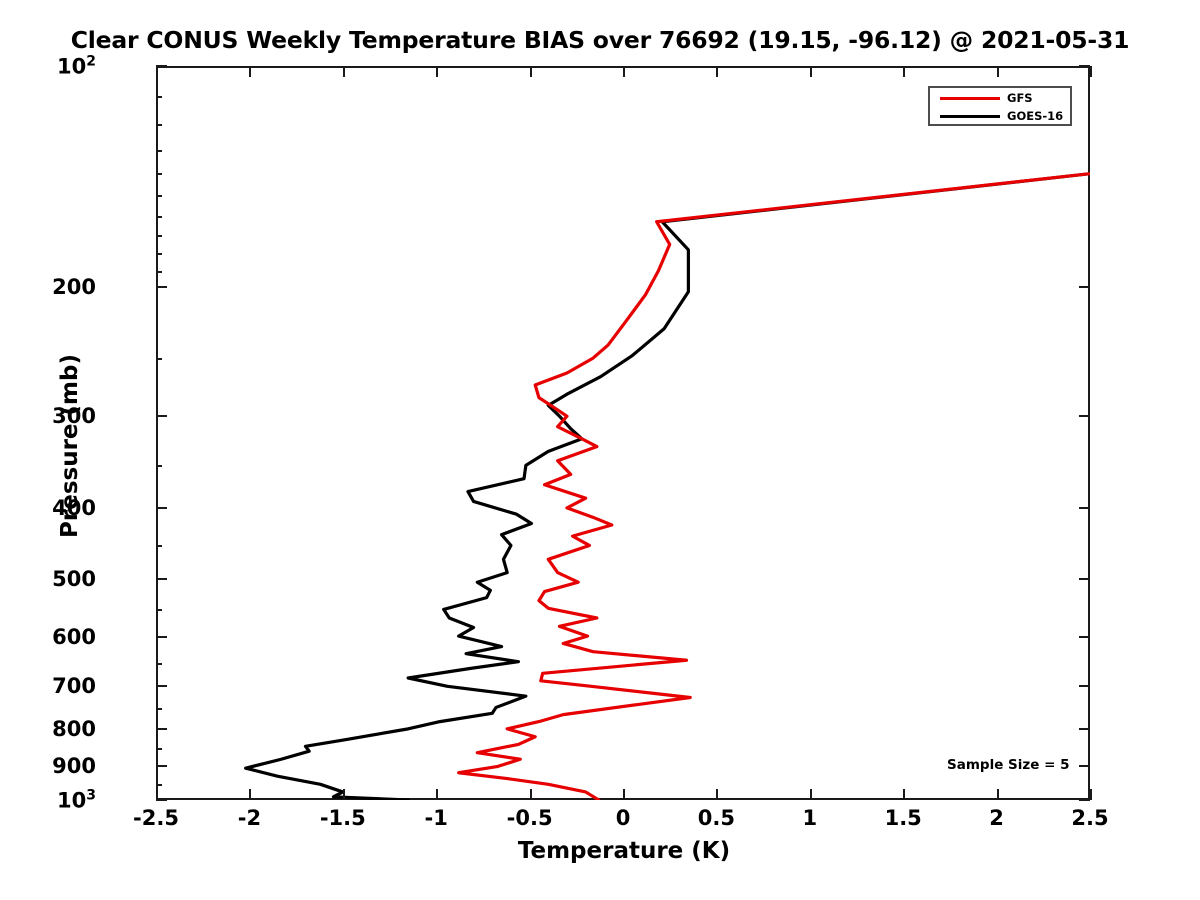 This screenshot has height=900, width=1200. Describe the element at coordinates (1002, 98) in the screenshot. I see `legend-item-gfs: GFS` at that location.